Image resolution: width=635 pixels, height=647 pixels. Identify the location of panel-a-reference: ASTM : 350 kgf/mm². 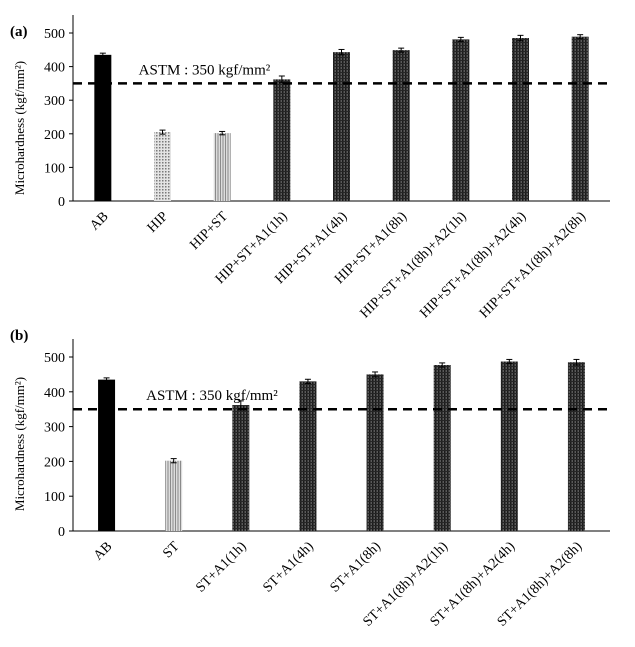
(341, 73).